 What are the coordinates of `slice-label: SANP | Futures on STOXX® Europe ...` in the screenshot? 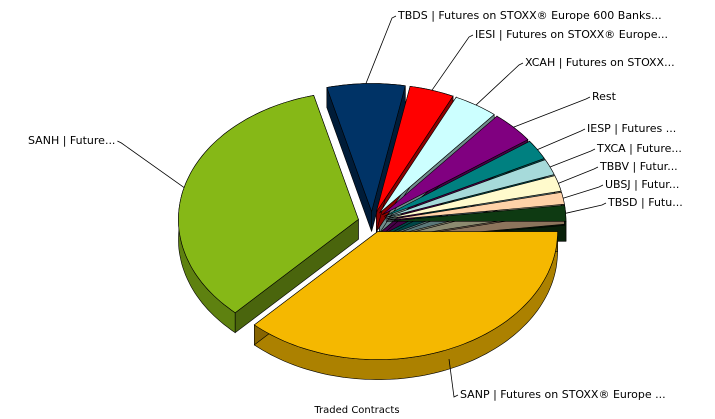 It's located at (563, 394).